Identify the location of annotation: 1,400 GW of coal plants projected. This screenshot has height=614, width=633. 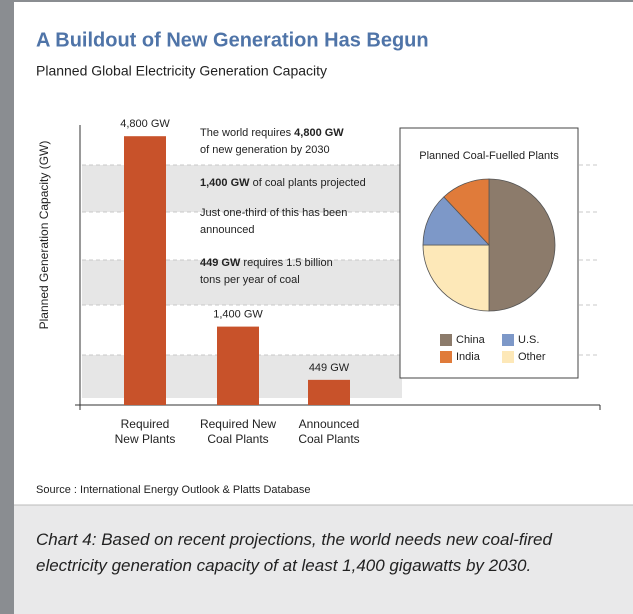
(283, 183).